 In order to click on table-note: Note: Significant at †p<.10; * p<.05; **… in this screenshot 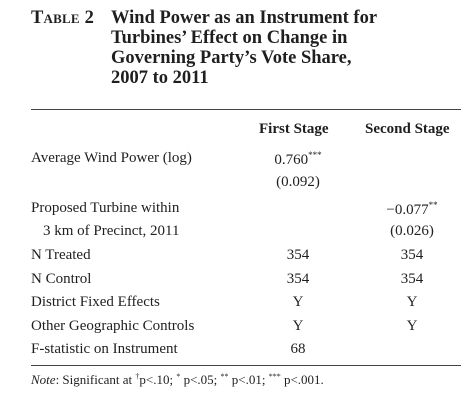, I will do `click(177, 379)`.